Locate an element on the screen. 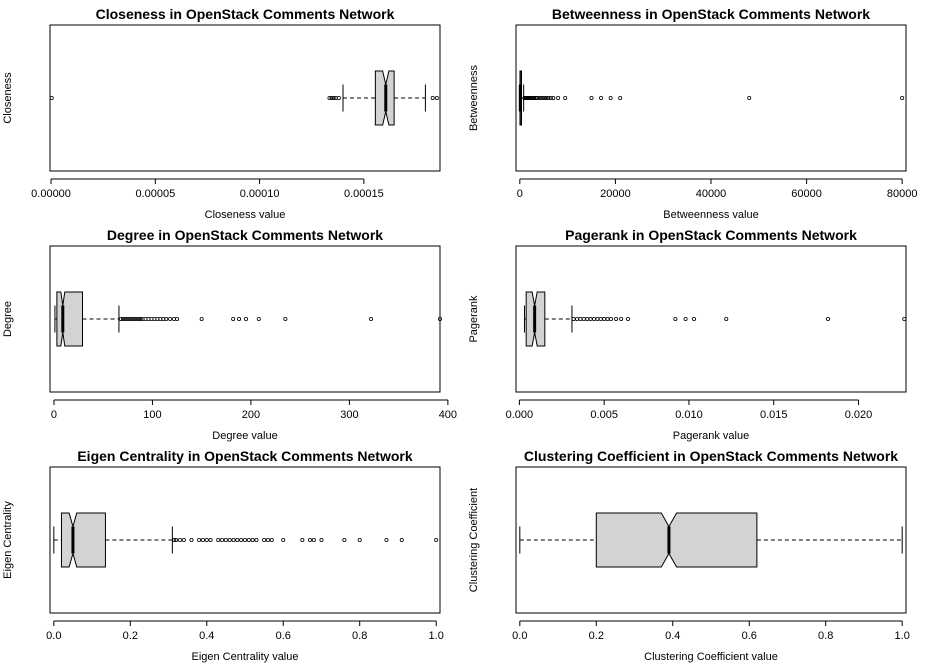 This screenshot has height=664, width=932. x-axis-label: Clustering Coefficient value is located at coordinates (711, 657).